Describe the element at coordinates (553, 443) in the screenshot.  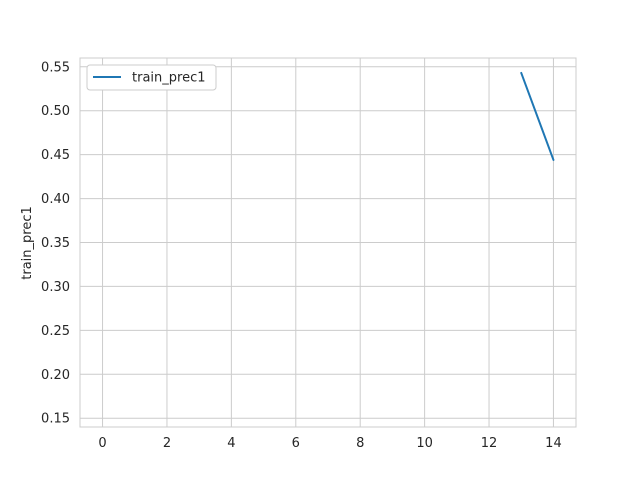
I see `x-tick-label: 14` at that location.